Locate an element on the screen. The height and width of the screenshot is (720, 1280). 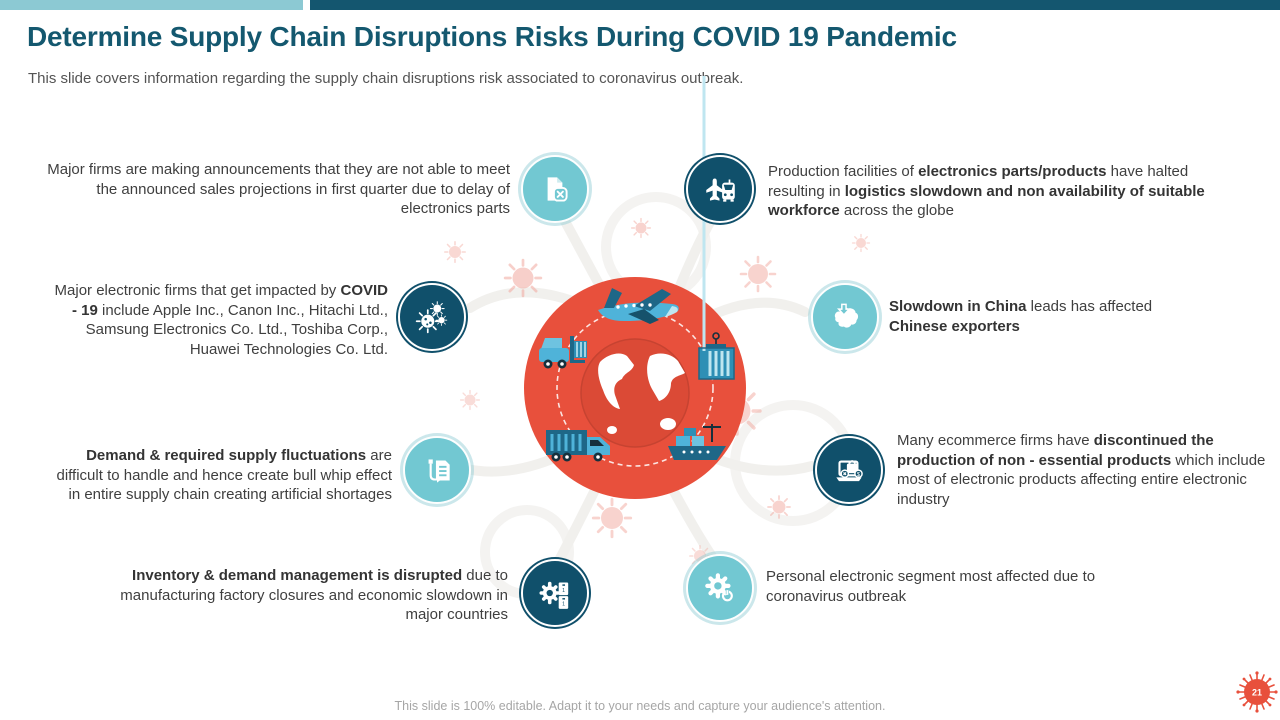
workflow-document-icon is located at coordinates (437, 470).